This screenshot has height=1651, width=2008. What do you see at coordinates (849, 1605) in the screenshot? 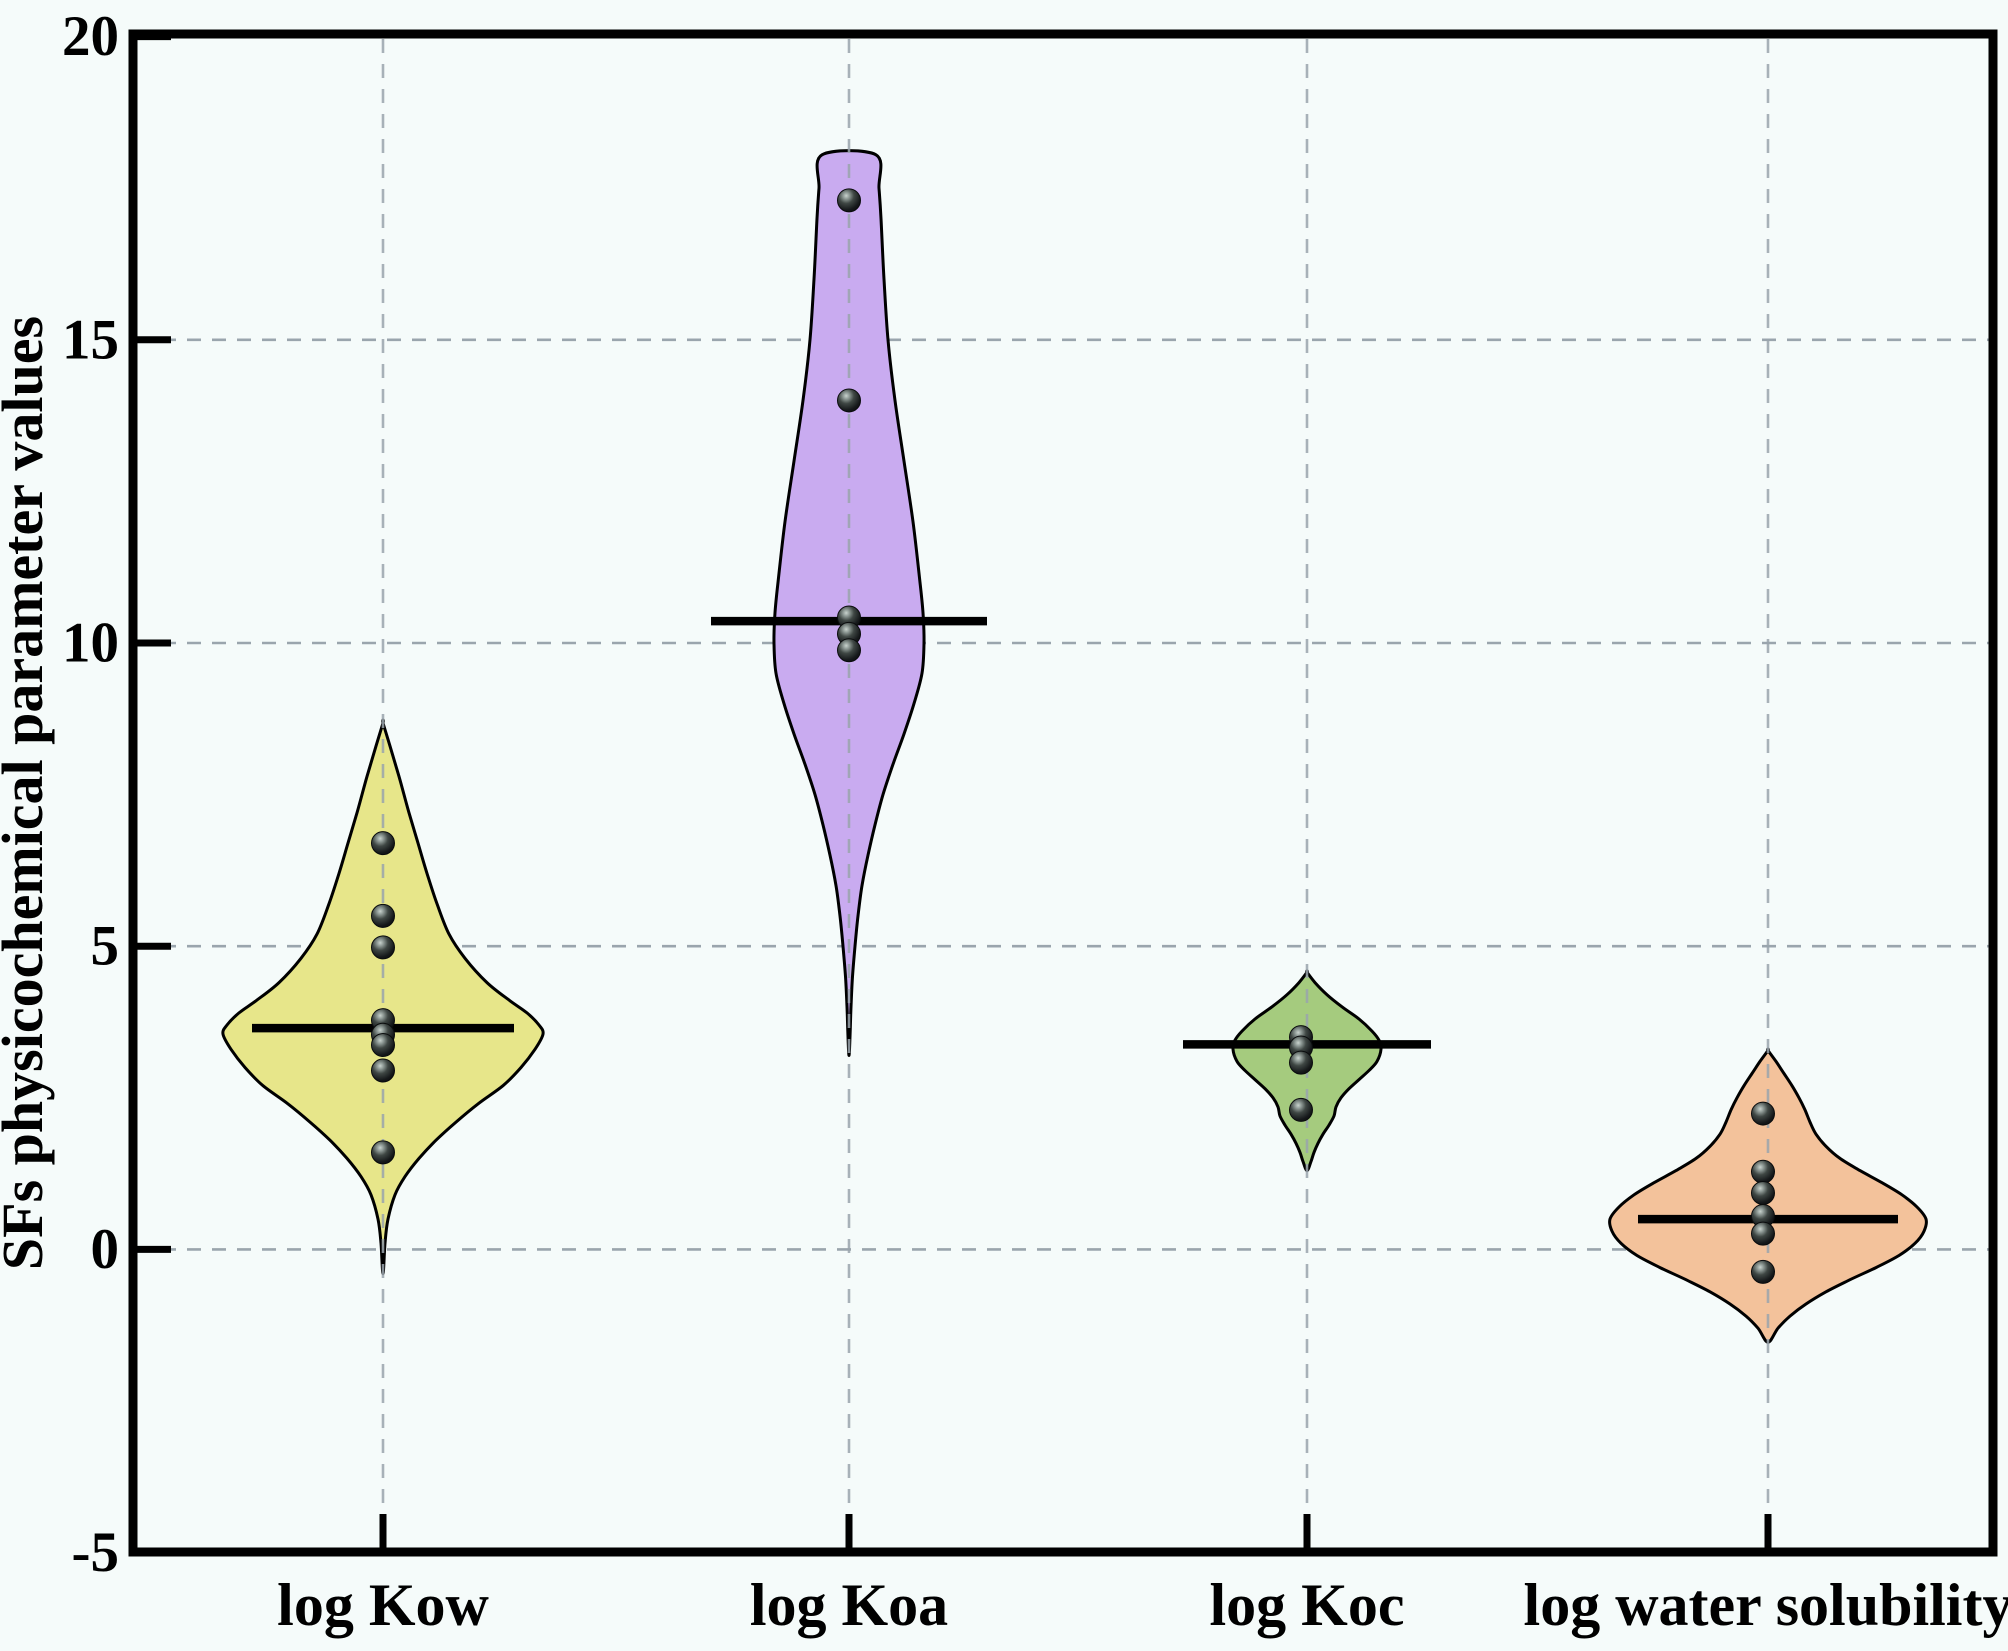
I see `x-category-label-log-koa: log Koa` at bounding box center [849, 1605].